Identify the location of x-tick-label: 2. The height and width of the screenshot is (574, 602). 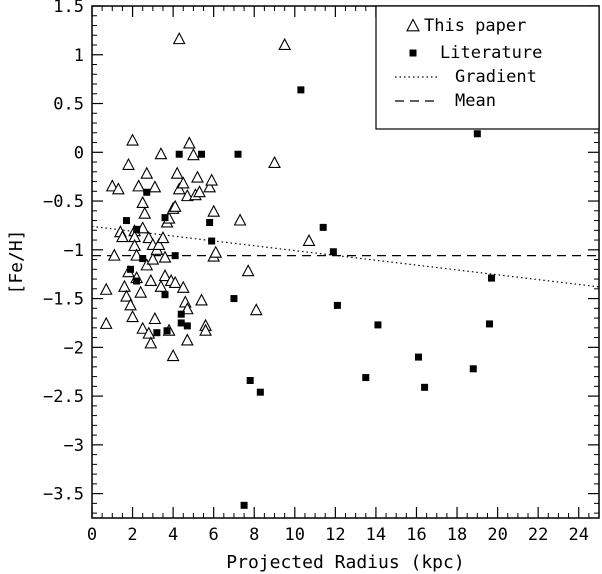
(132, 535).